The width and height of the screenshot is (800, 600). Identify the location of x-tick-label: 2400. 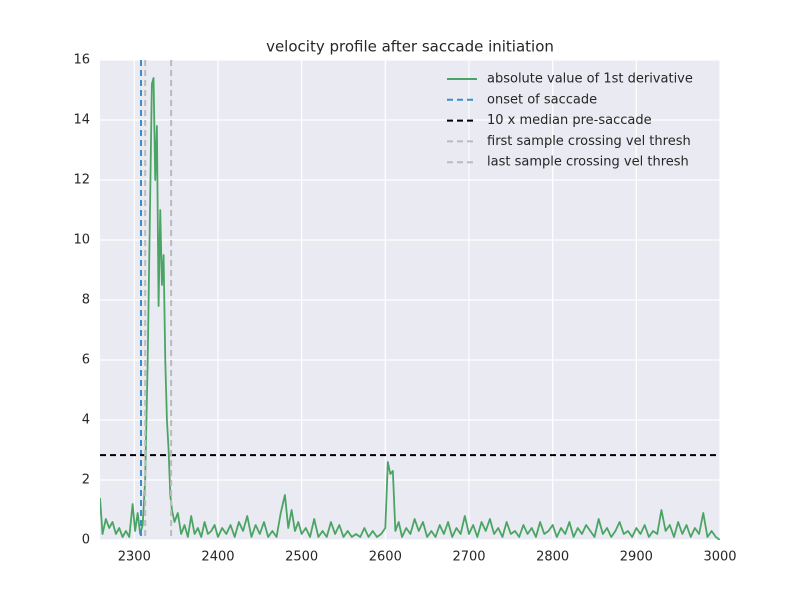
(217, 557).